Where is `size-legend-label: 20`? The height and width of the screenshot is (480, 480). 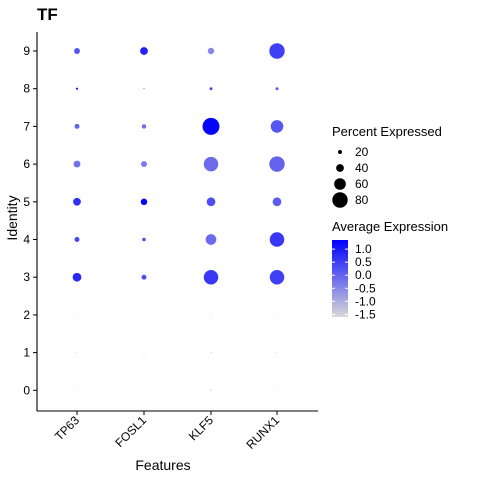
size-legend-label: 20 is located at coordinates (362, 152).